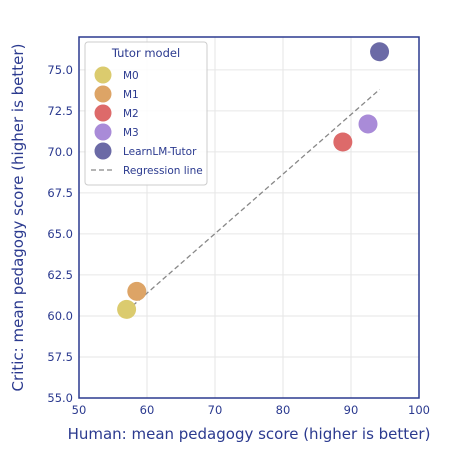 This screenshot has width=459, height=459. I want to click on y-tick-label: 67.5, so click(60, 193).